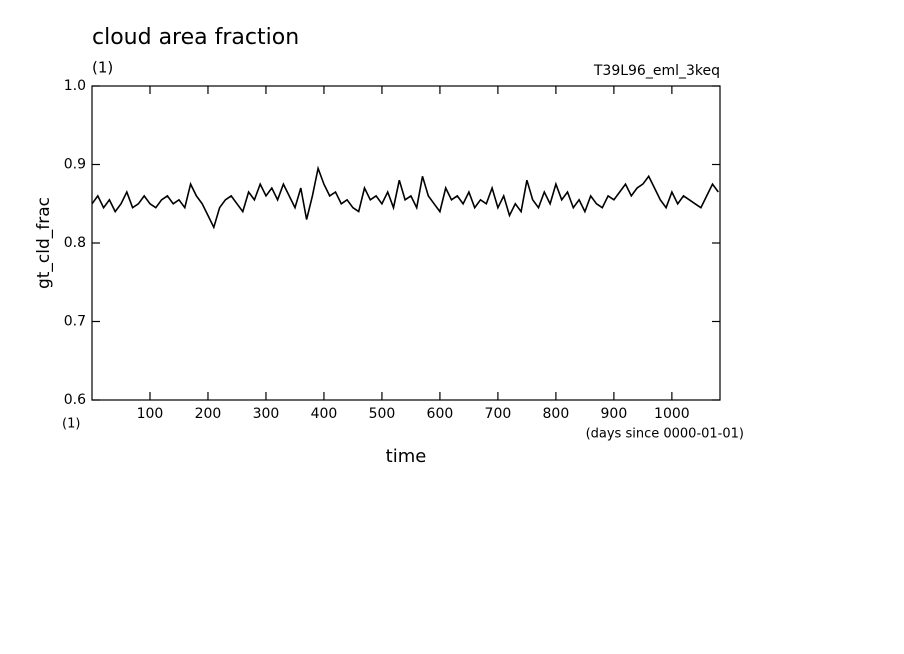 Image resolution: width=904 pixels, height=654 pixels. Describe the element at coordinates (71, 424) in the screenshot. I see `x-unit-left: (1)` at that location.